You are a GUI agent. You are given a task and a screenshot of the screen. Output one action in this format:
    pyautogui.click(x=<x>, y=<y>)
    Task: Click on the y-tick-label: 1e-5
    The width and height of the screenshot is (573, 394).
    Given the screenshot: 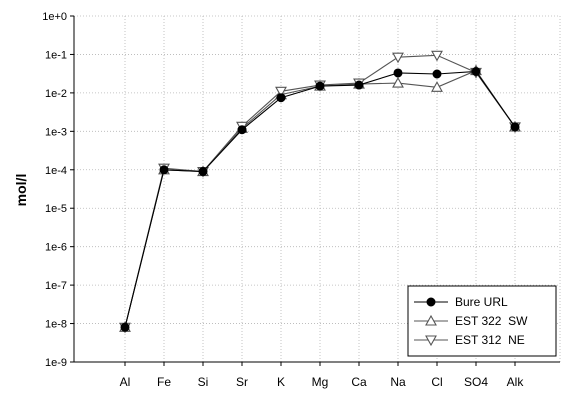 What is the action you would take?
    pyautogui.click(x=56, y=209)
    